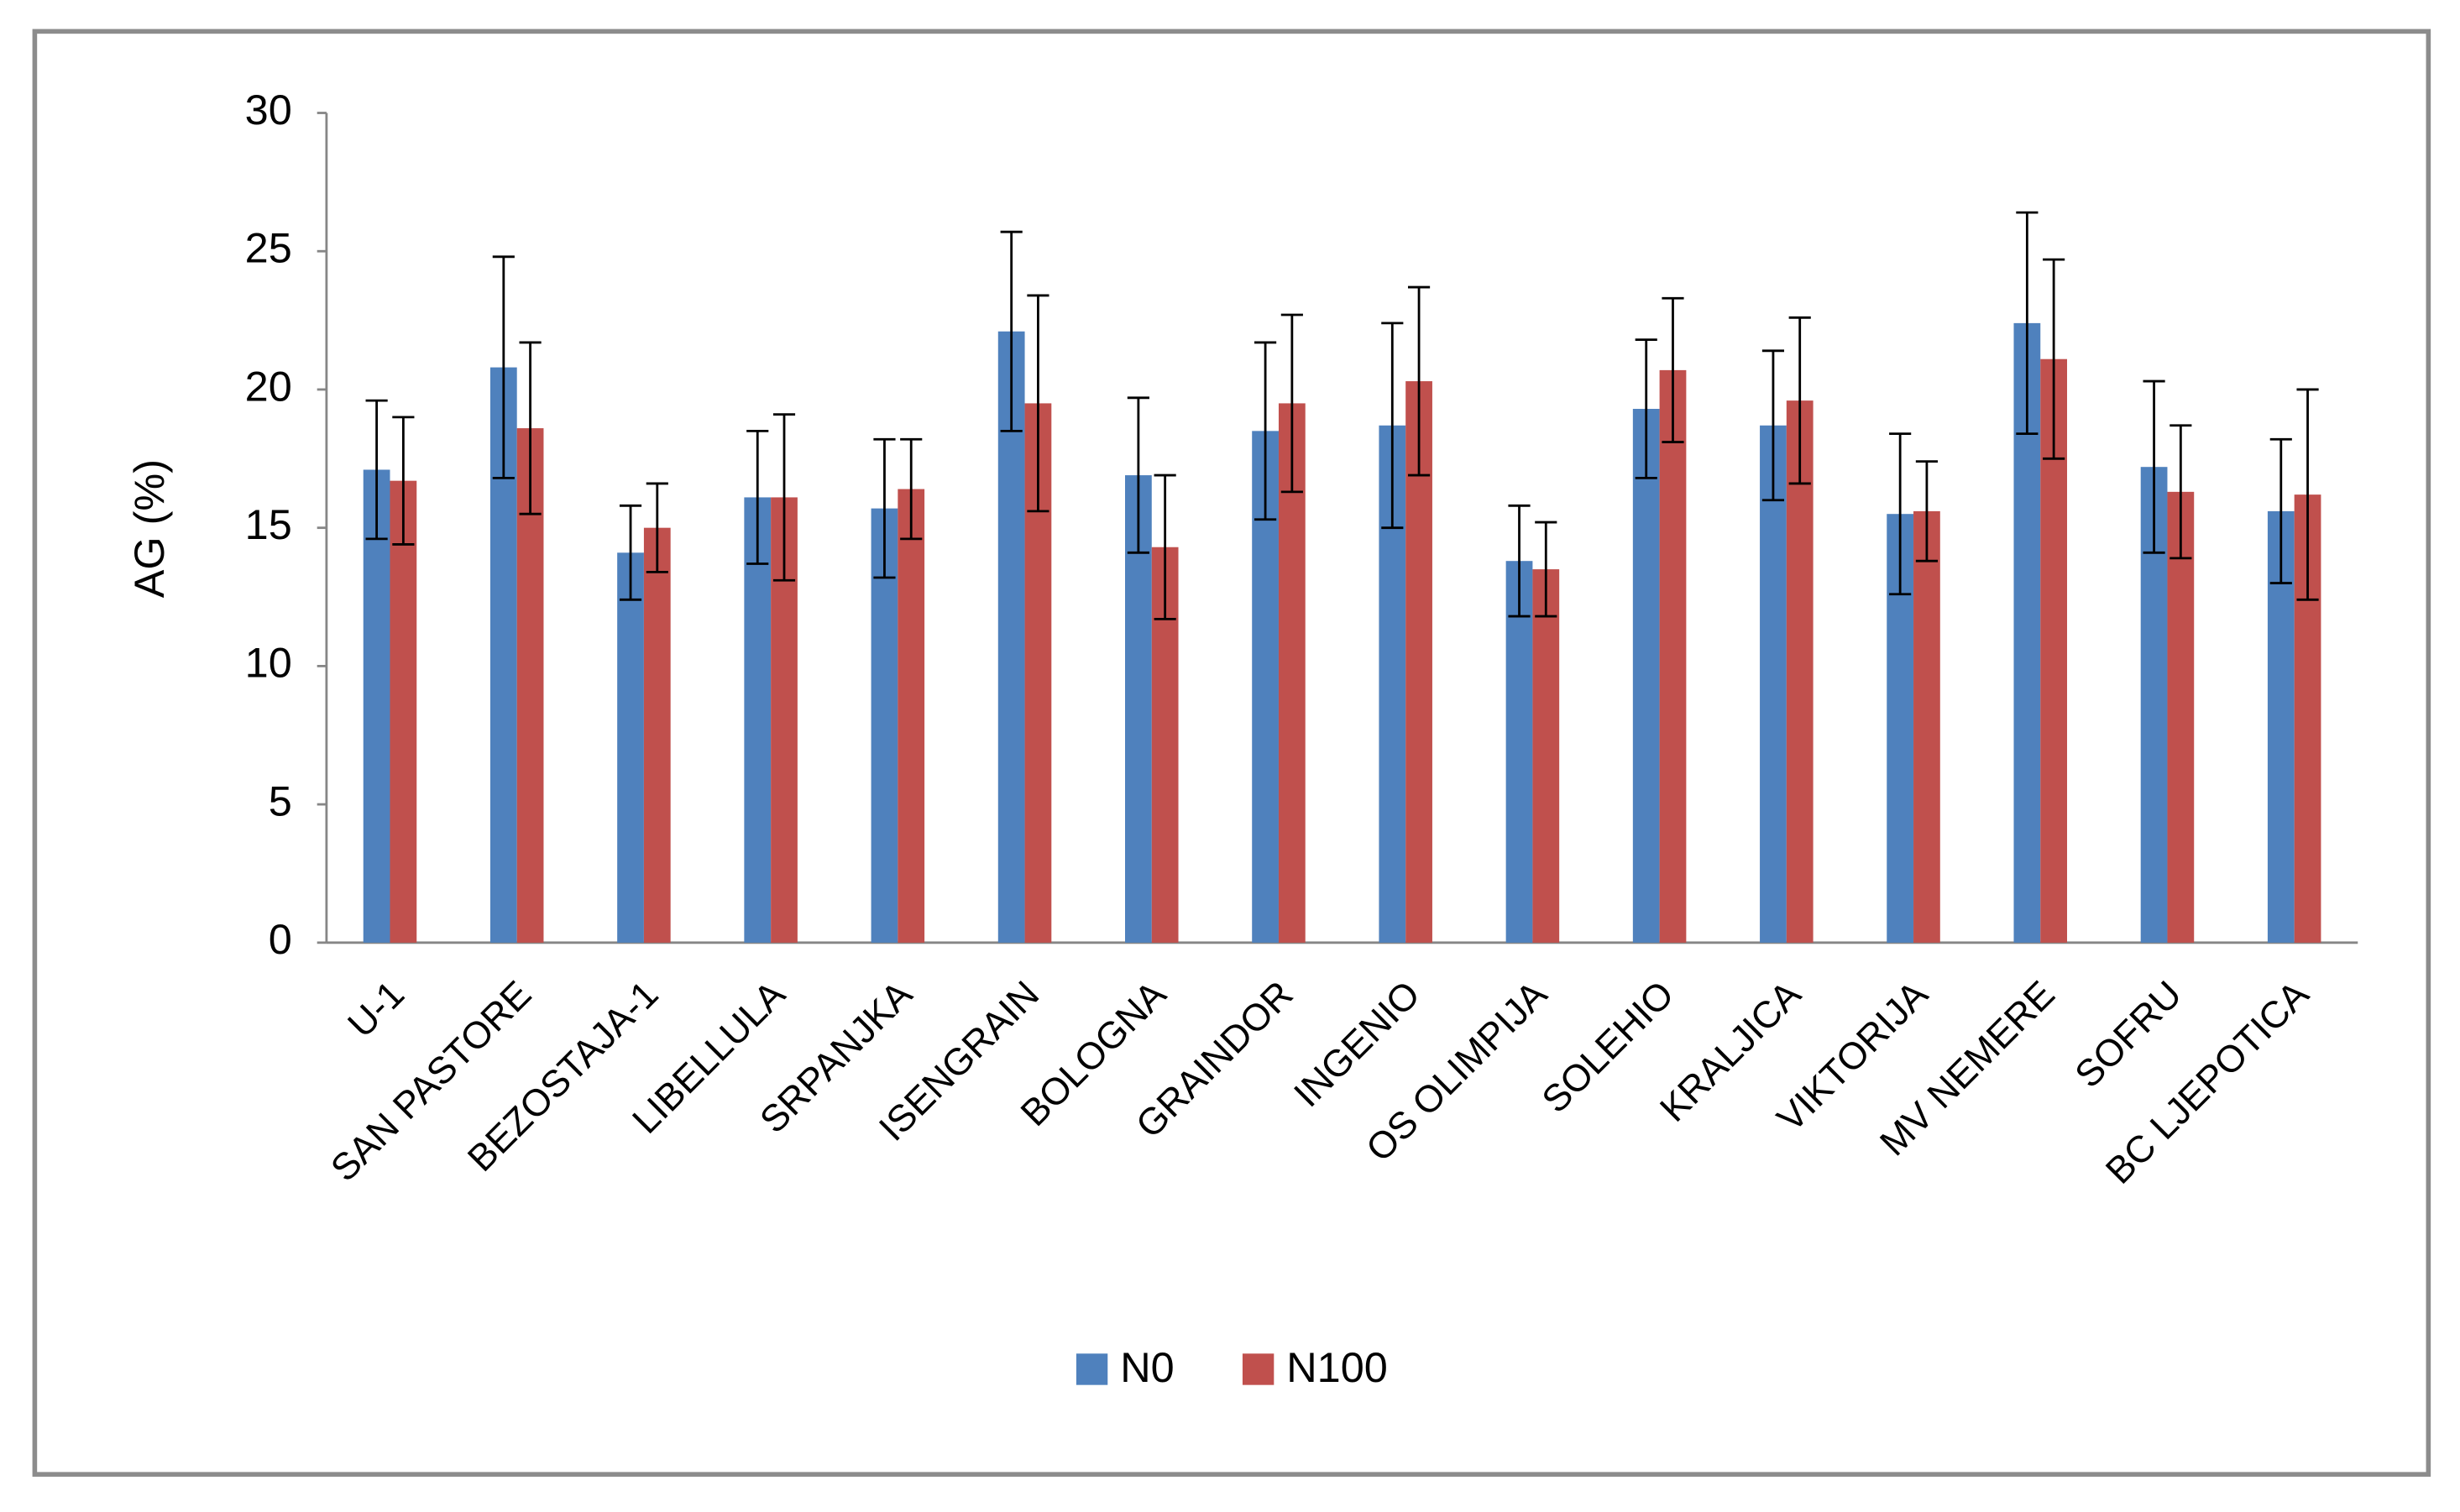  Describe the element at coordinates (268, 524) in the screenshot. I see `y-tick-label: 15` at that location.